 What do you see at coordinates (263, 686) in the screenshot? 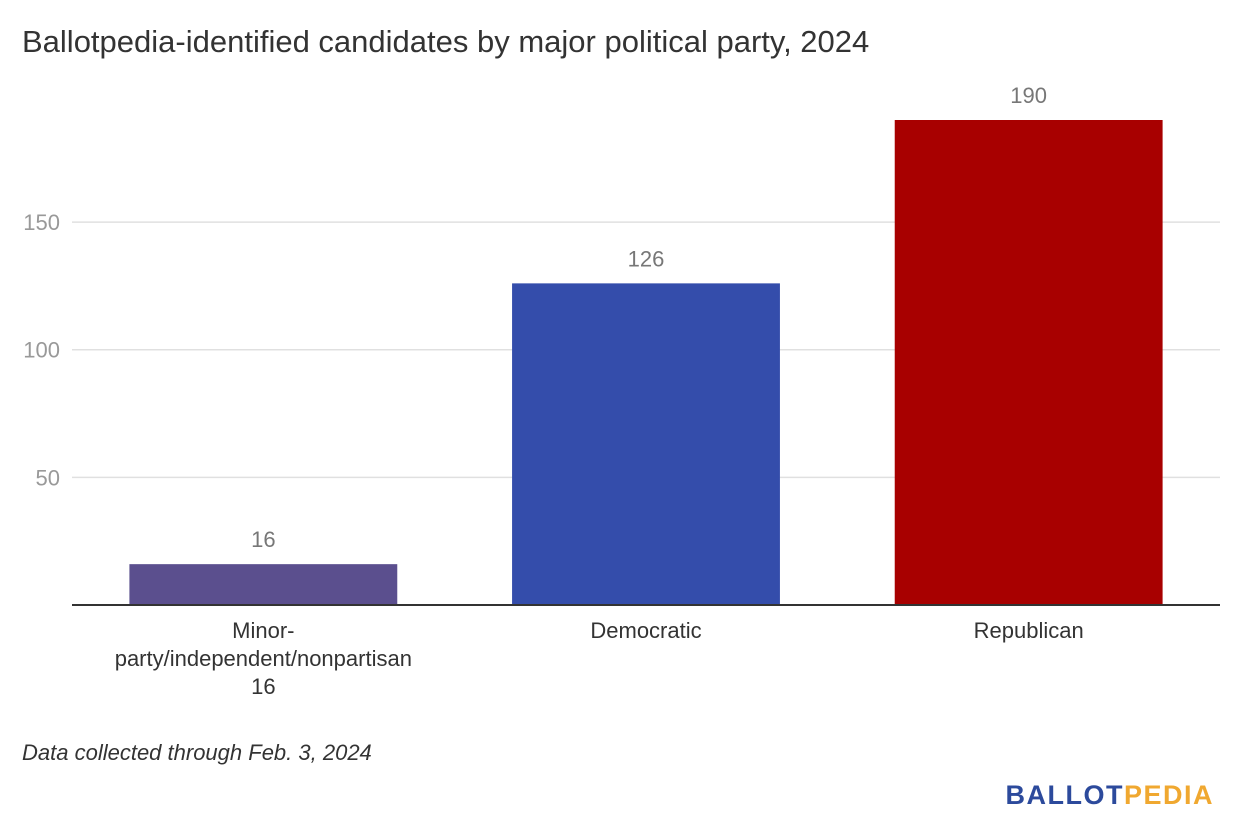
I see `x-tick-label: 16` at bounding box center [263, 686].